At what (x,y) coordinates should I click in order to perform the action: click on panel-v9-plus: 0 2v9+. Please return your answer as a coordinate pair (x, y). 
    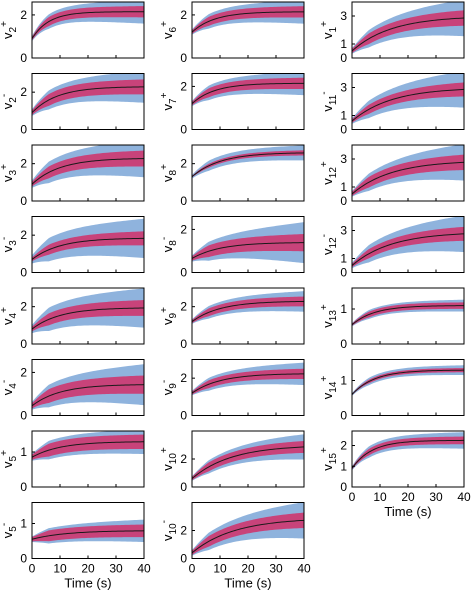
    Looking at the image, I should click on (232, 319).